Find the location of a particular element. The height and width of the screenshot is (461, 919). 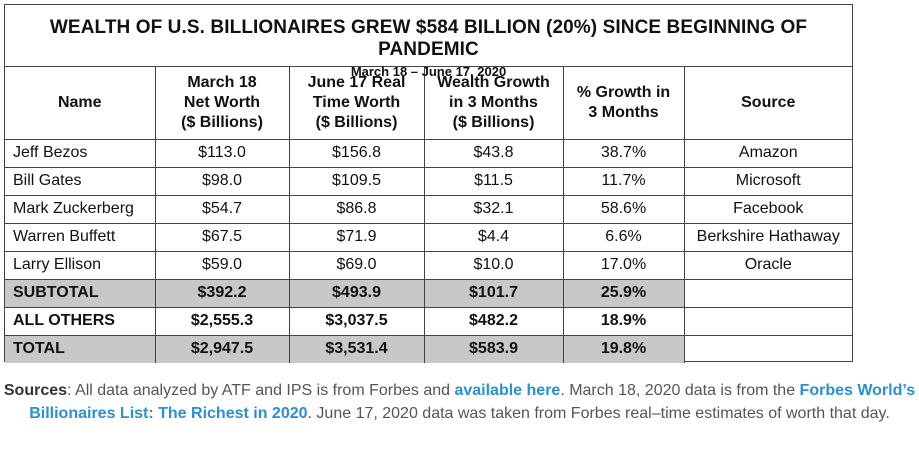

header-line: Net Worth is located at coordinates (222, 102).